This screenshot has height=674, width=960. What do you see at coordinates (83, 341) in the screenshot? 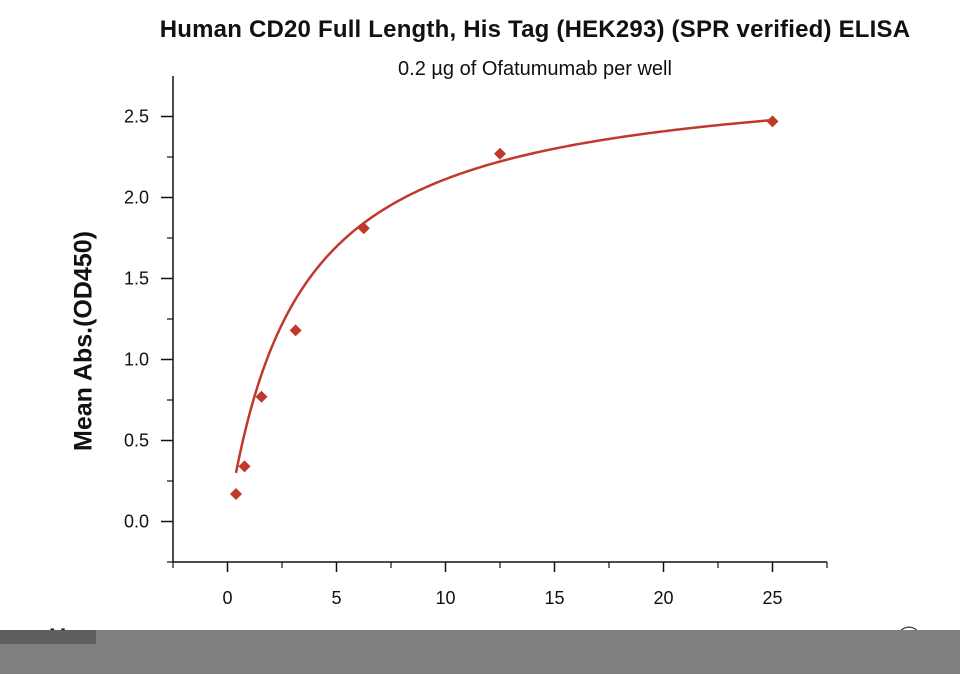
I see `y-axis-label: Mean Abs.(OD450)` at bounding box center [83, 341].